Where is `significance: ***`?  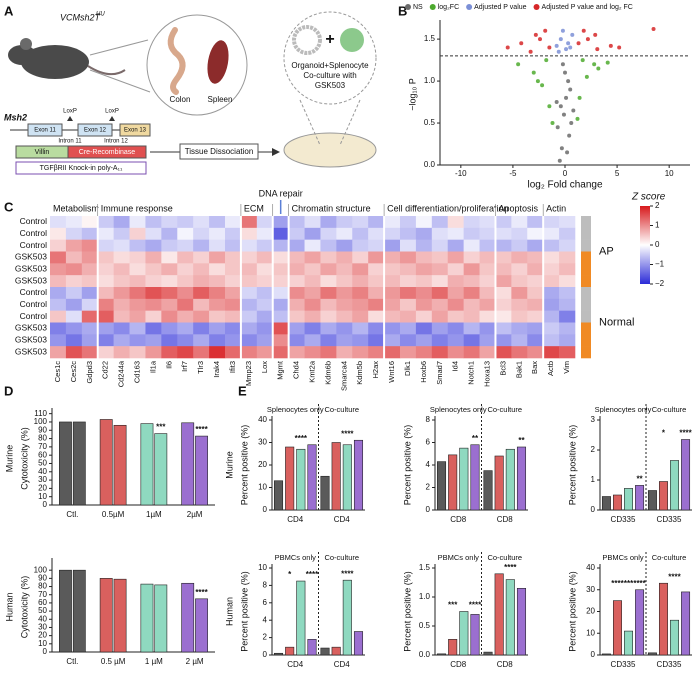 significance: *** is located at coordinates (161, 427).